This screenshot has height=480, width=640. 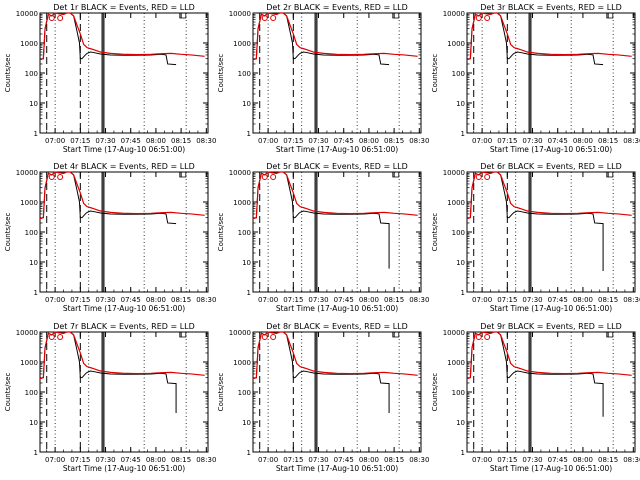 I want to click on panel-title: Det 4r BLACK = Events, RED = LLD, so click(x=124, y=166).